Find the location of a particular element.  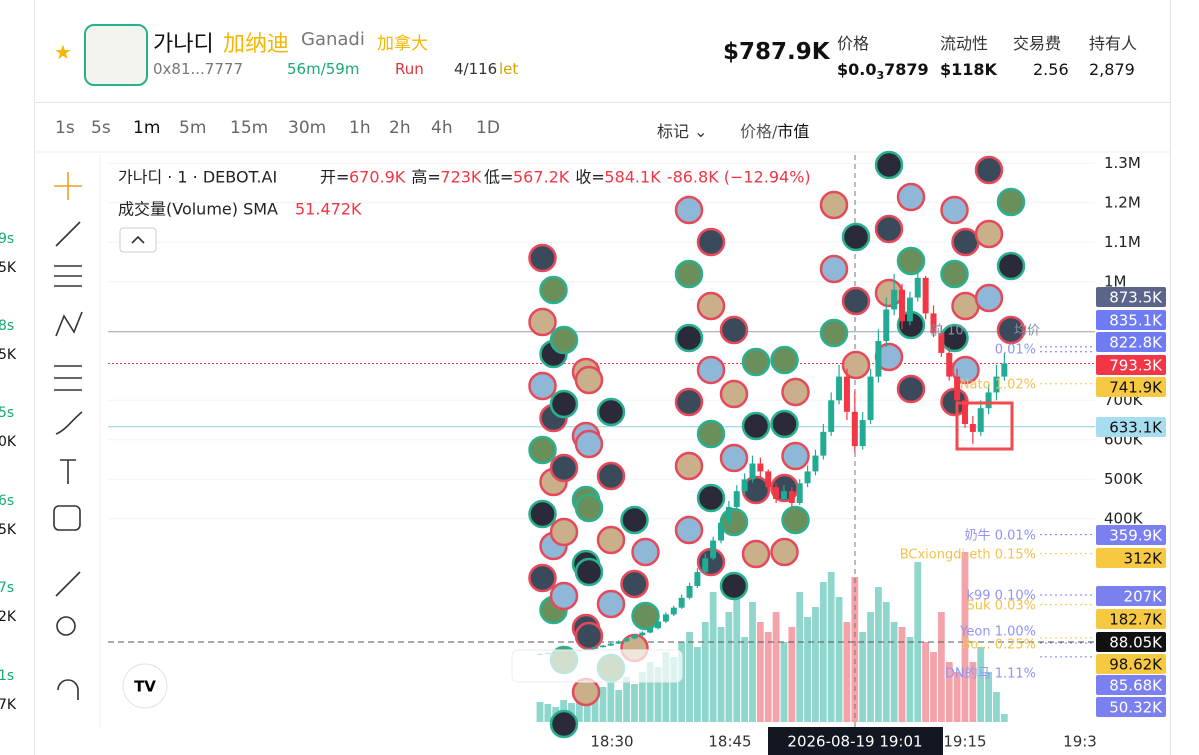

interval: 1h is located at coordinates (360, 128).